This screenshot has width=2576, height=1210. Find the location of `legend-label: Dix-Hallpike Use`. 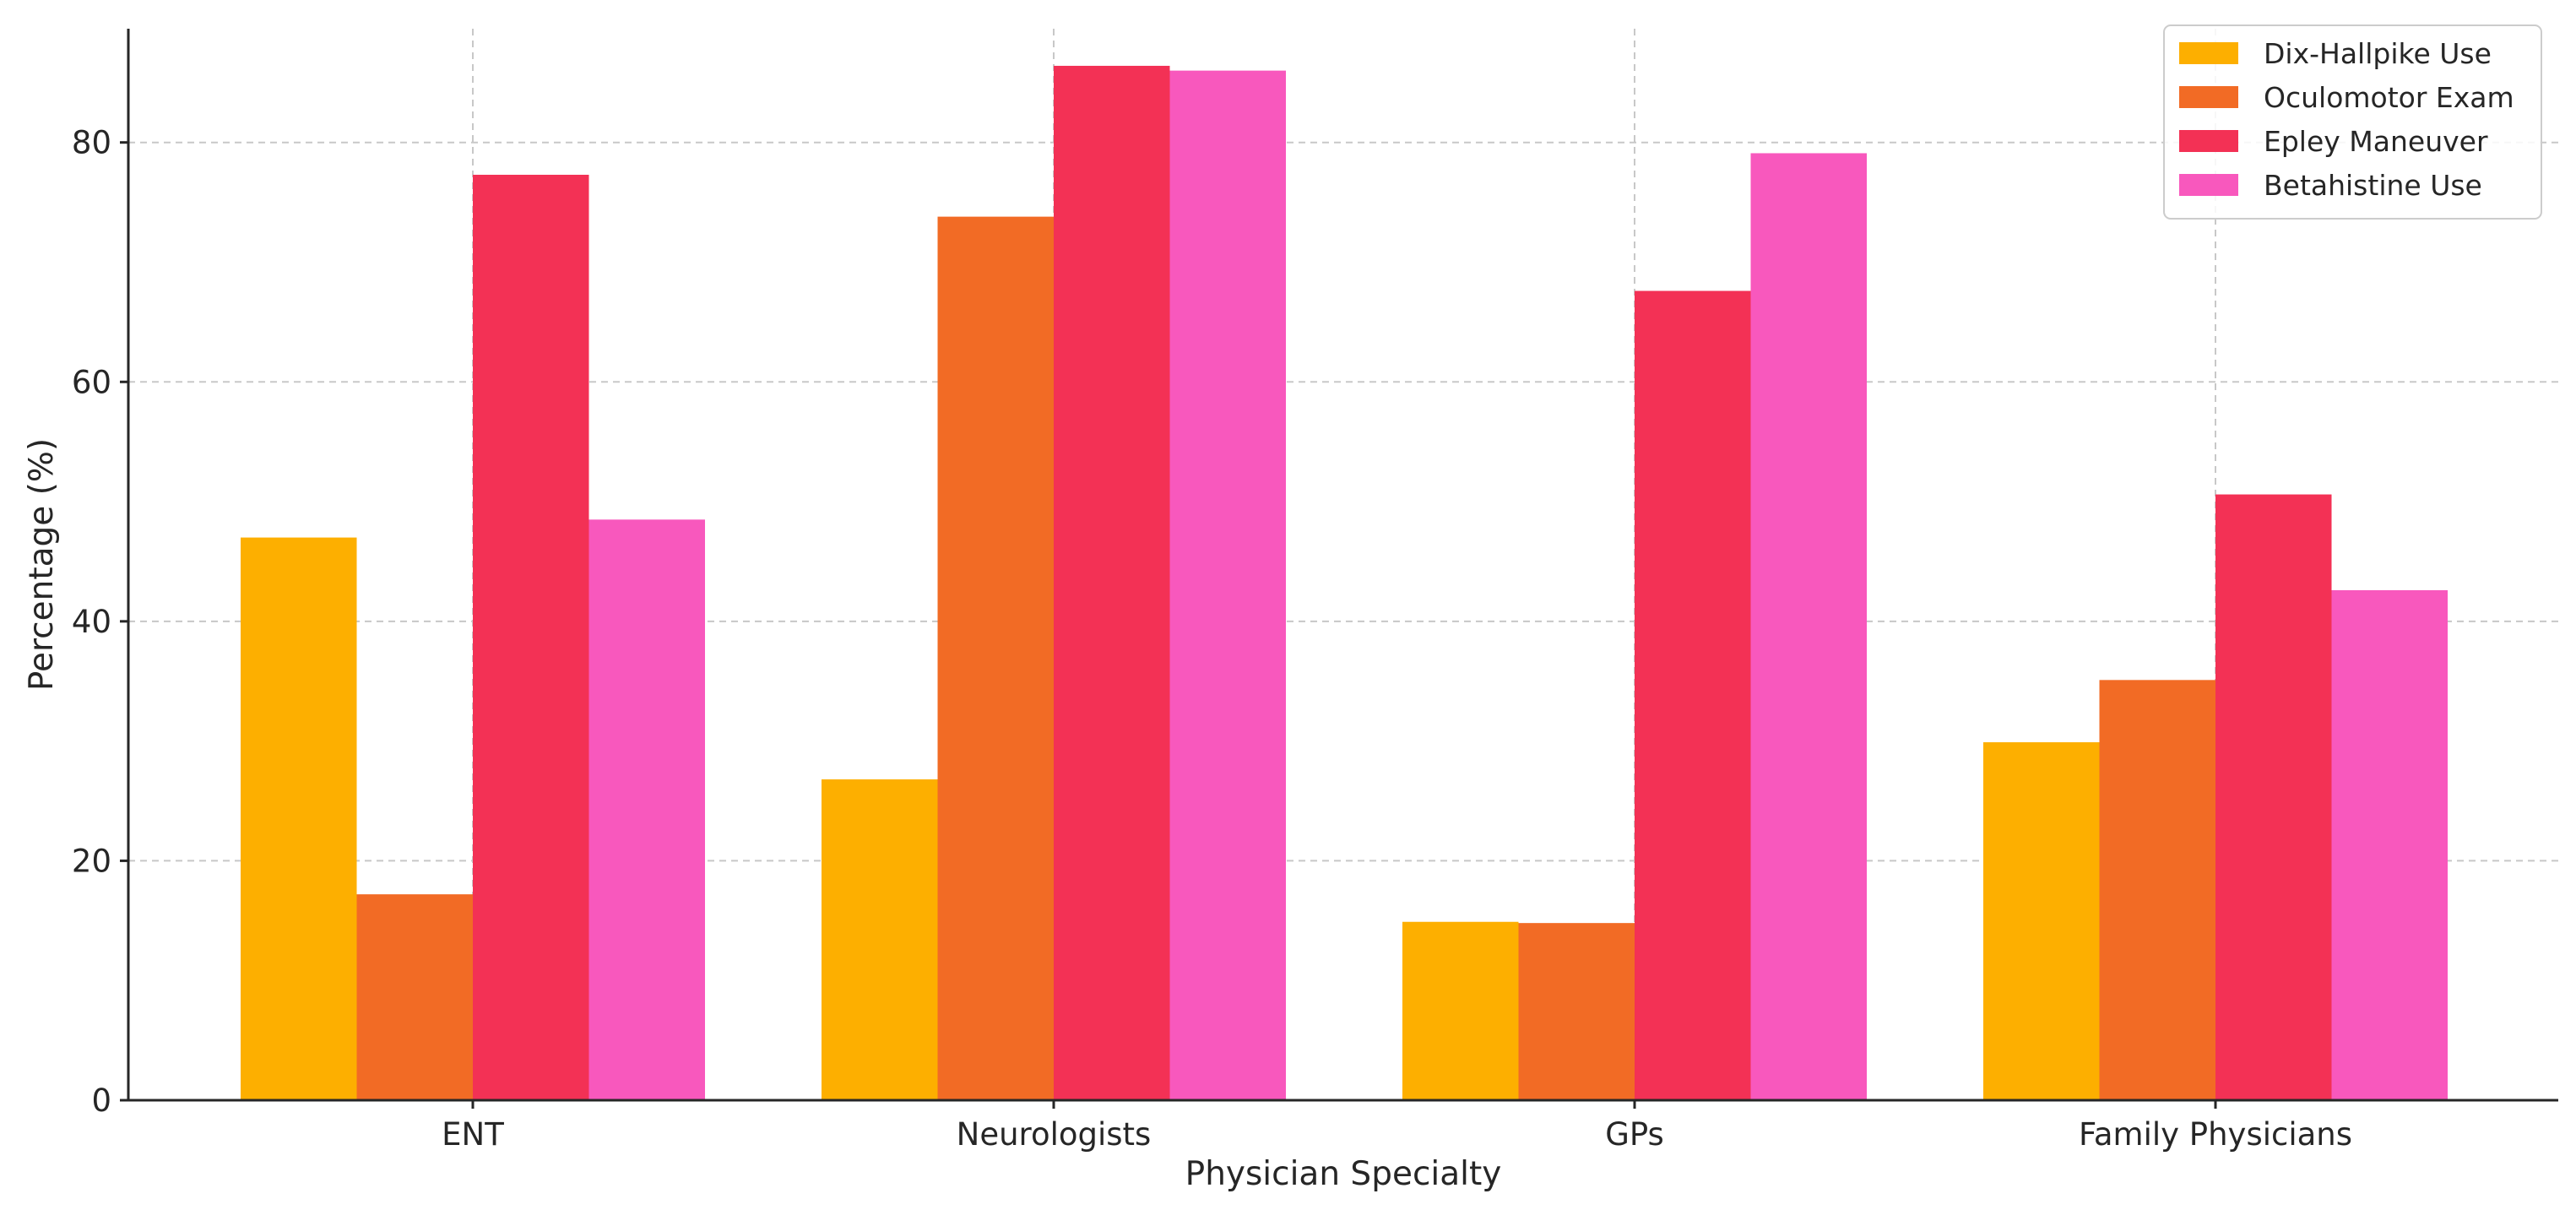

legend-label: Dix-Hallpike Use is located at coordinates (2378, 53).